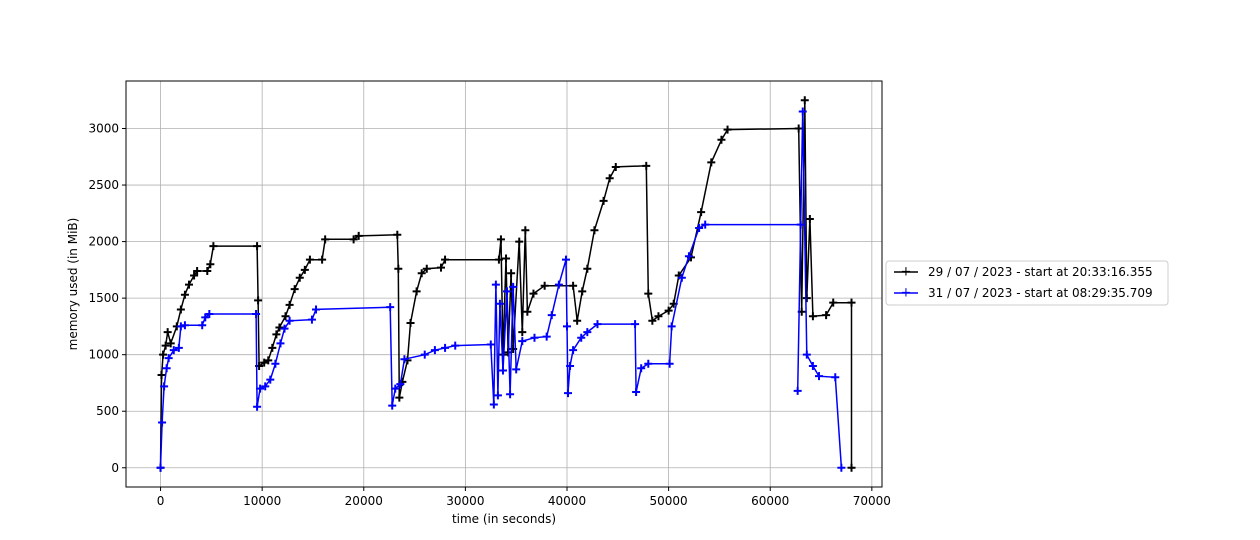 This screenshot has height=540, width=1260. What do you see at coordinates (906, 293) in the screenshot?
I see `legend-marker-series-2: +` at bounding box center [906, 293].